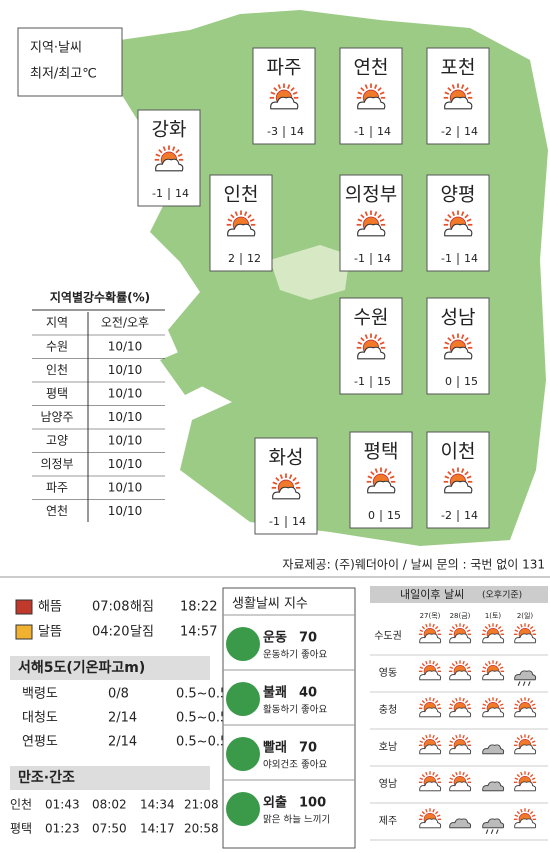 The image size is (550, 853). Describe the element at coordinates (275, 638) in the screenshot. I see `life-name: 운동` at that location.